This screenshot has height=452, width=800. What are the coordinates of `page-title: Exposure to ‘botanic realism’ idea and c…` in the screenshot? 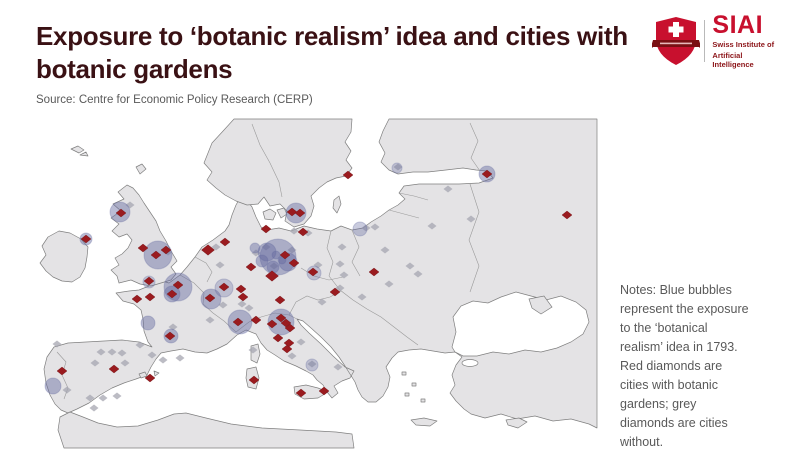 It's located at (332, 52).